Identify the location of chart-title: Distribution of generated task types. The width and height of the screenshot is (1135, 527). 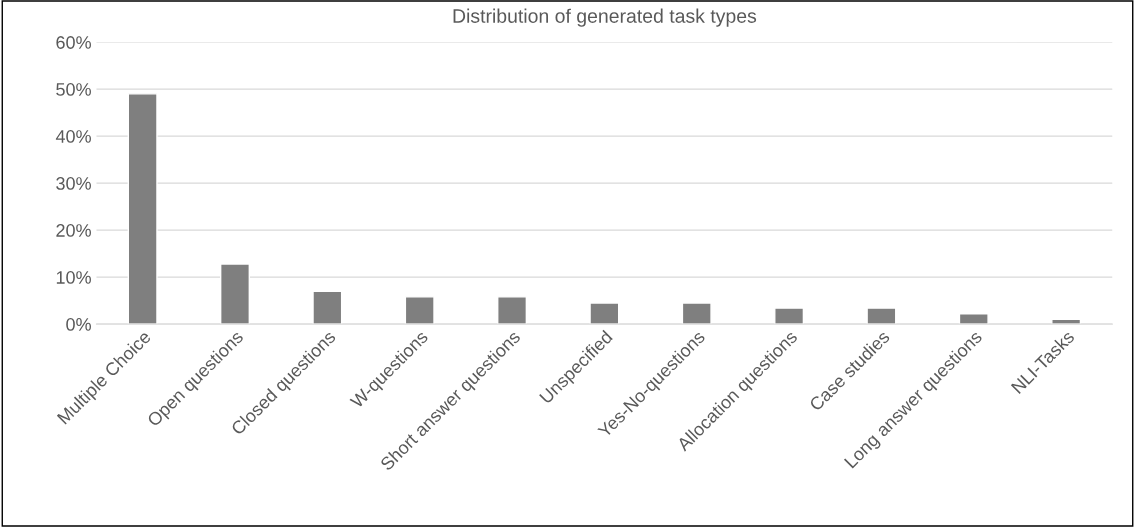
(605, 17).